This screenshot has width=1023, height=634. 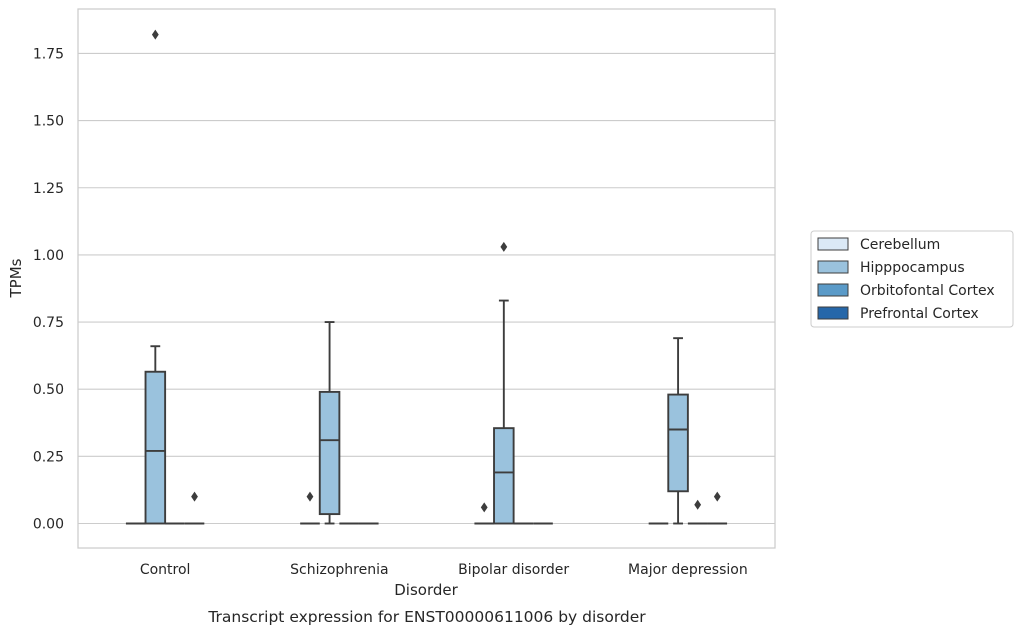 What do you see at coordinates (48, 189) in the screenshot?
I see `y-tick-label: 1.25` at bounding box center [48, 189].